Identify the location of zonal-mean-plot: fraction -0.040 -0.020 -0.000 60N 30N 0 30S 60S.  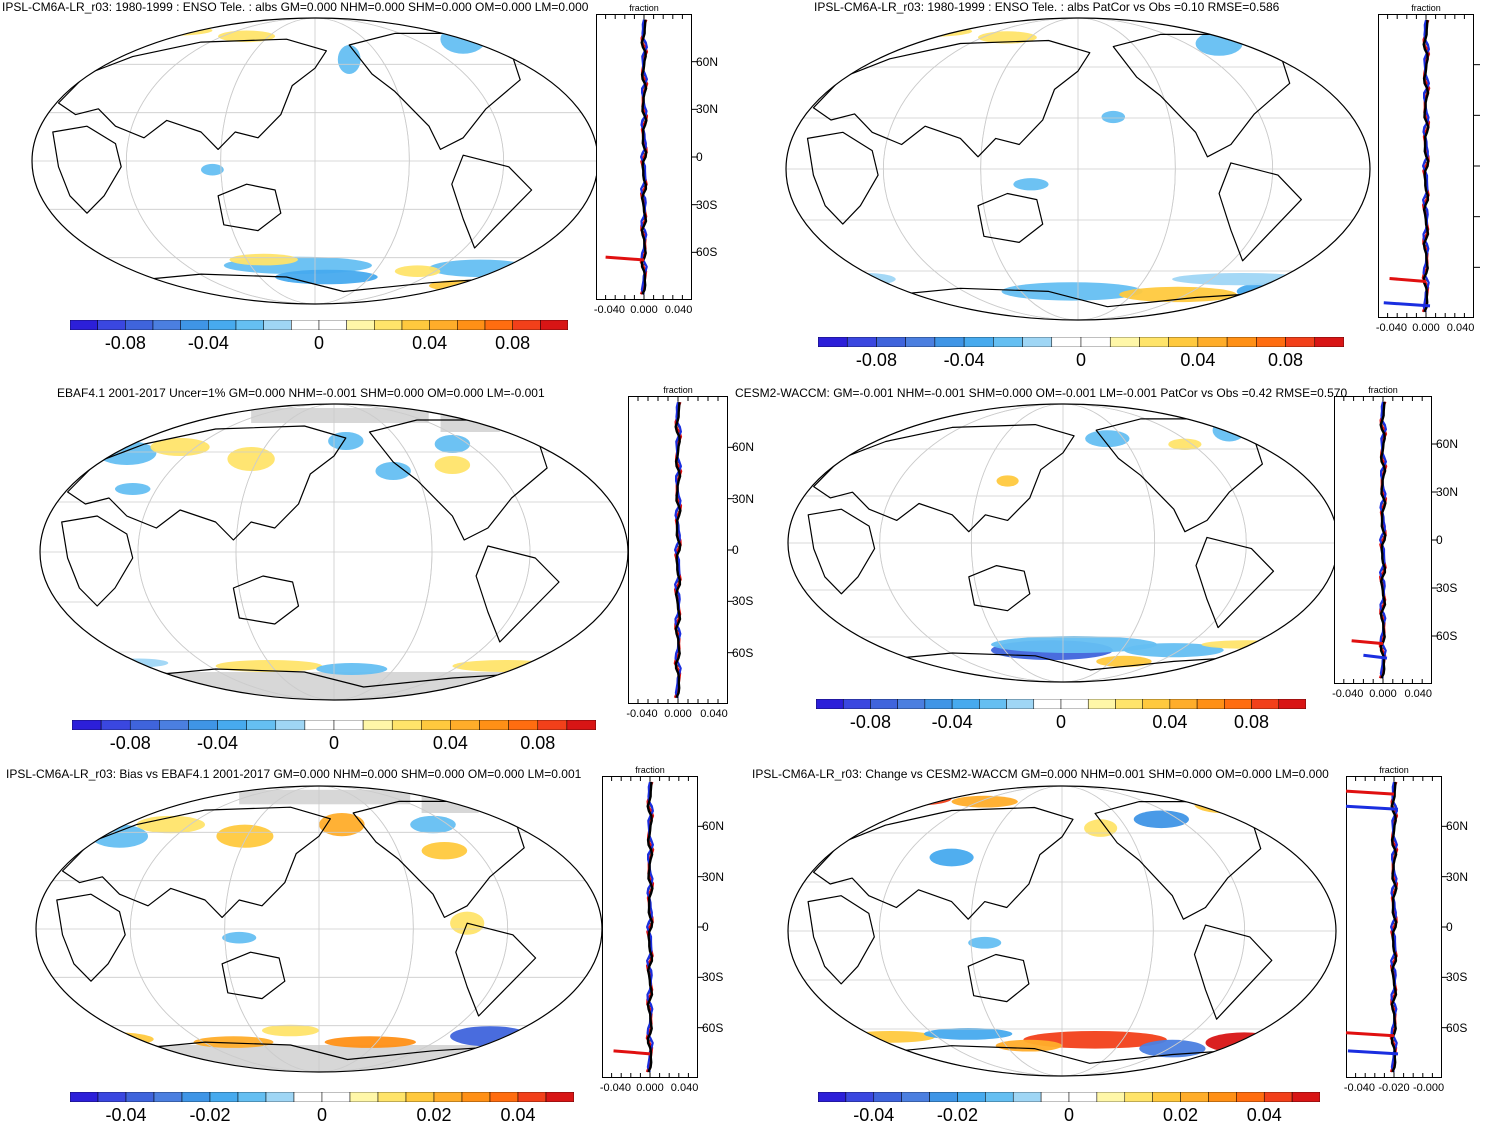
(1406, 929).